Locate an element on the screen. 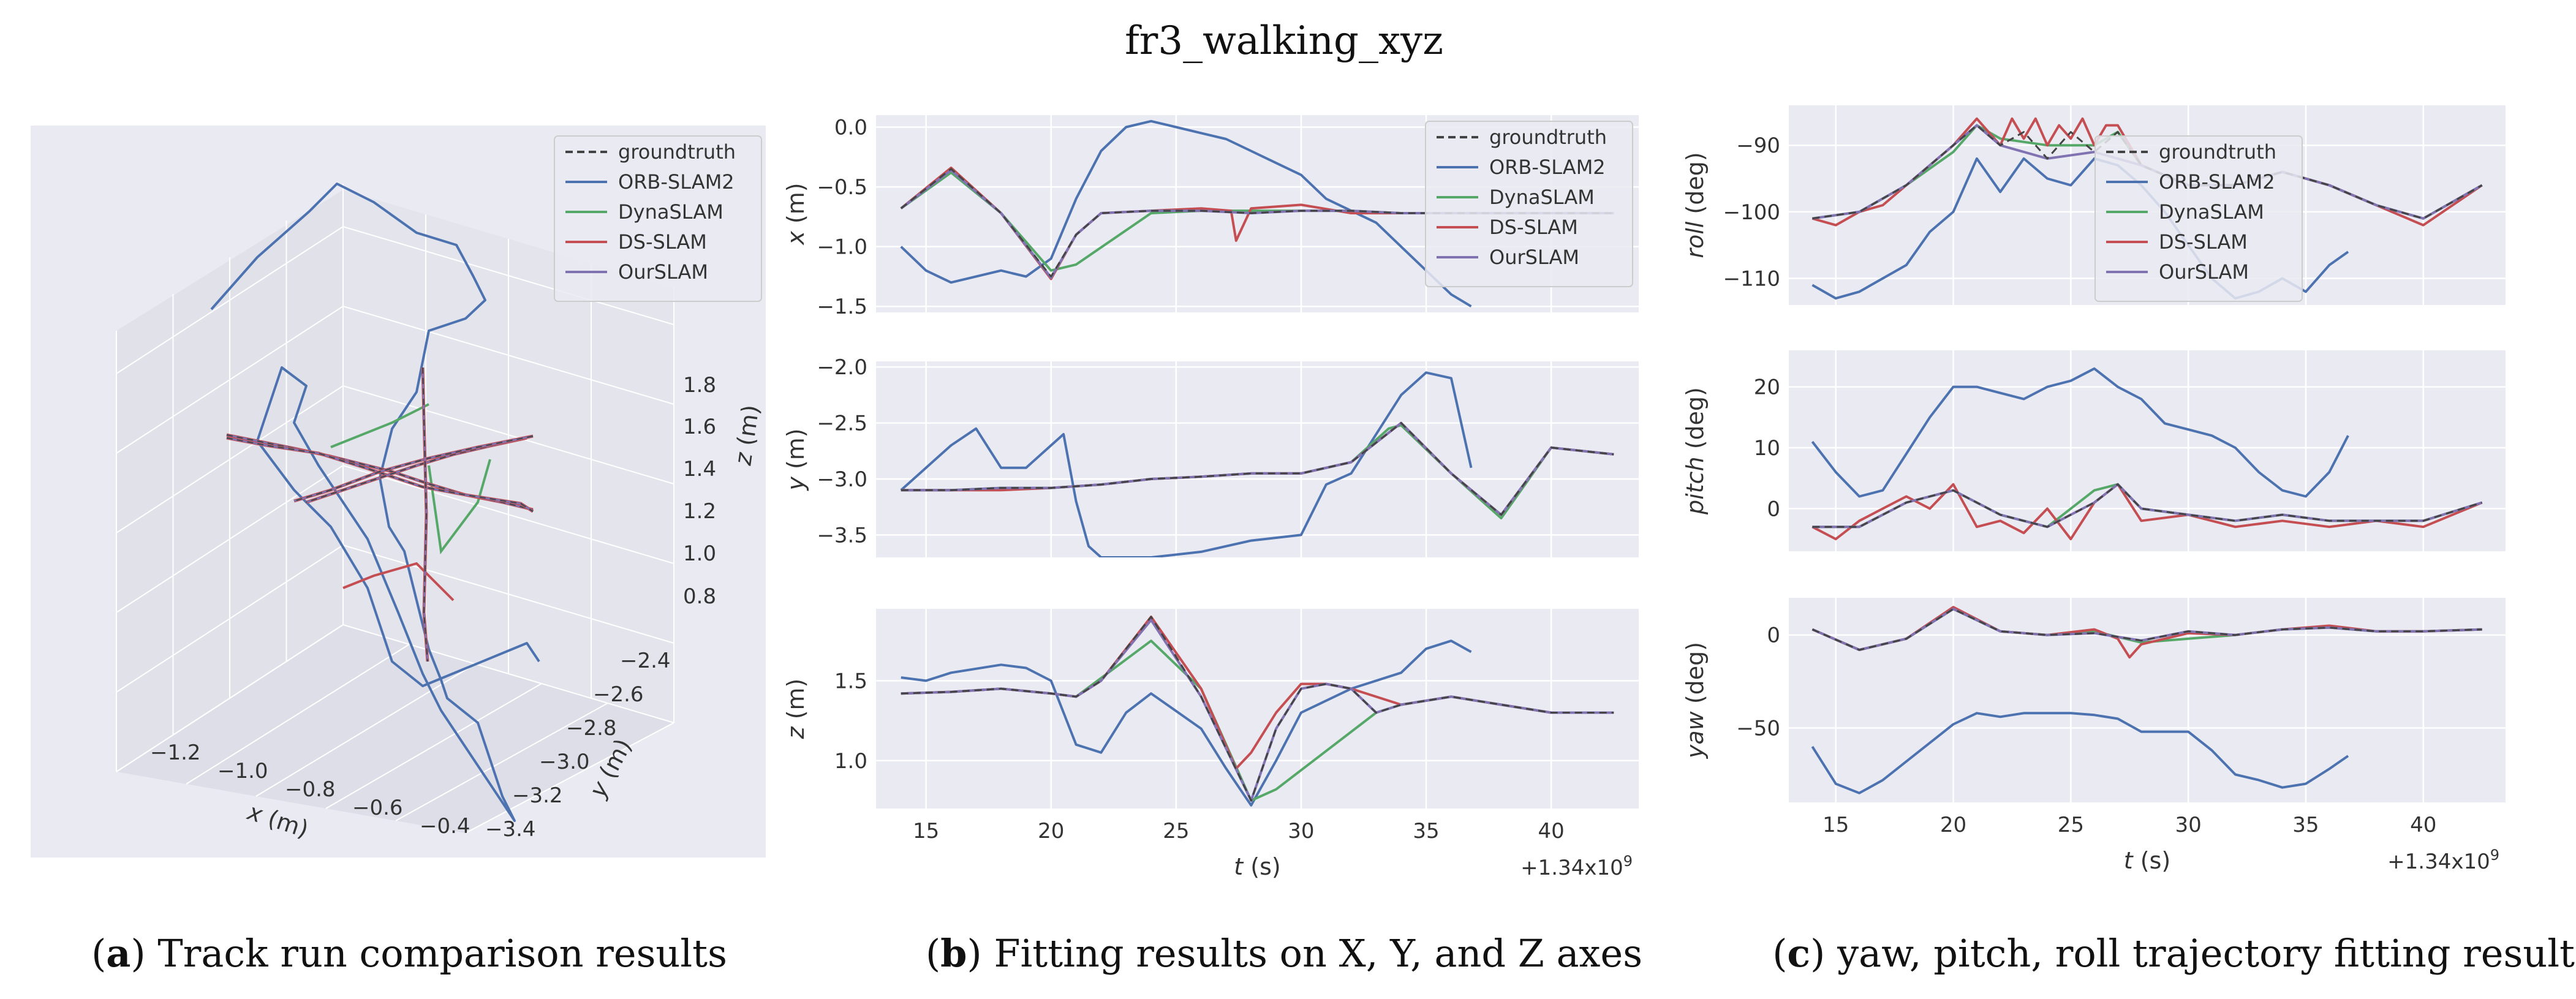 Image resolution: width=2576 pixels, height=999 pixels. panel-b-x-legend-label-ourslam: OurSLAM is located at coordinates (1534, 257).